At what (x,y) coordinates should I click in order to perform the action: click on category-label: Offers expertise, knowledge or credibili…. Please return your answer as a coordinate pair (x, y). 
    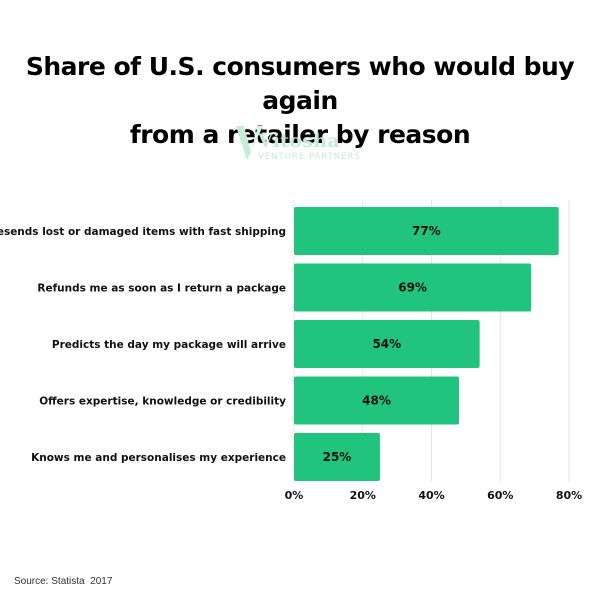
    Looking at the image, I should click on (162, 402).